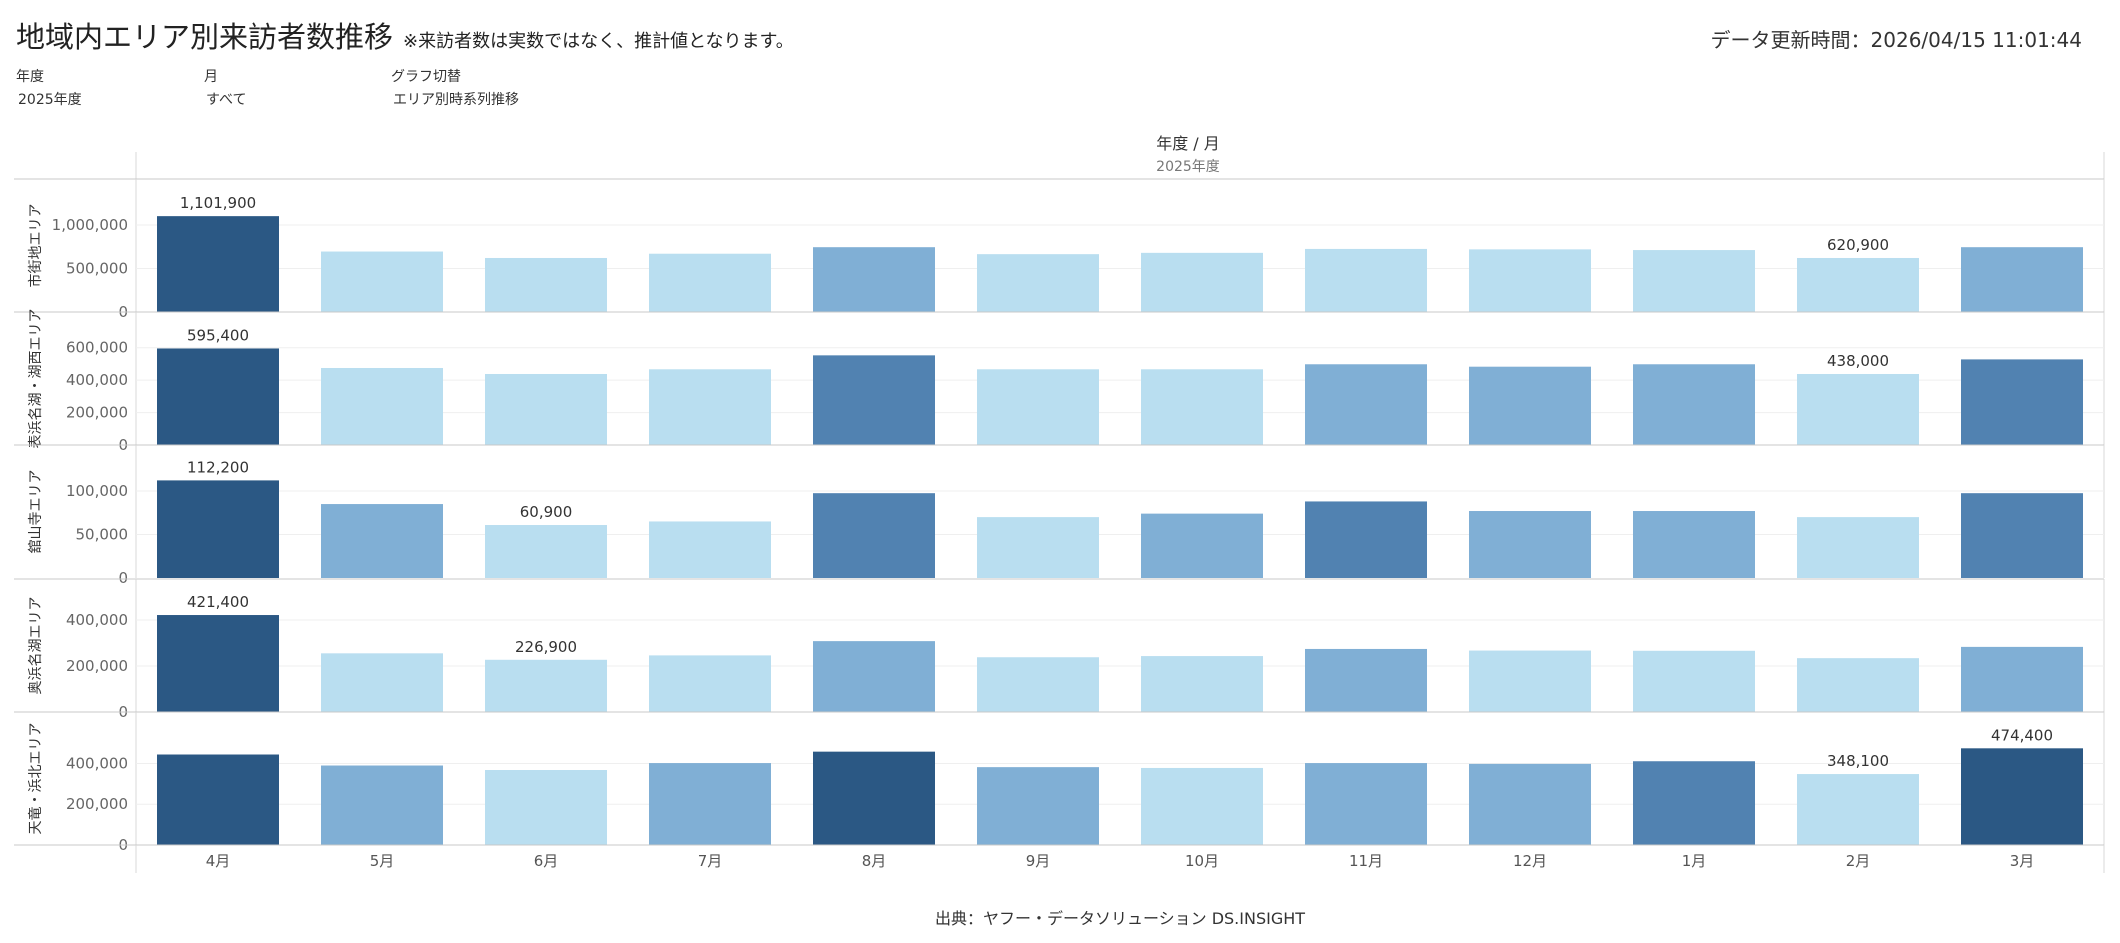 The image size is (2120, 943). I want to click on y-tick-label: 1,000,000, so click(90, 225).